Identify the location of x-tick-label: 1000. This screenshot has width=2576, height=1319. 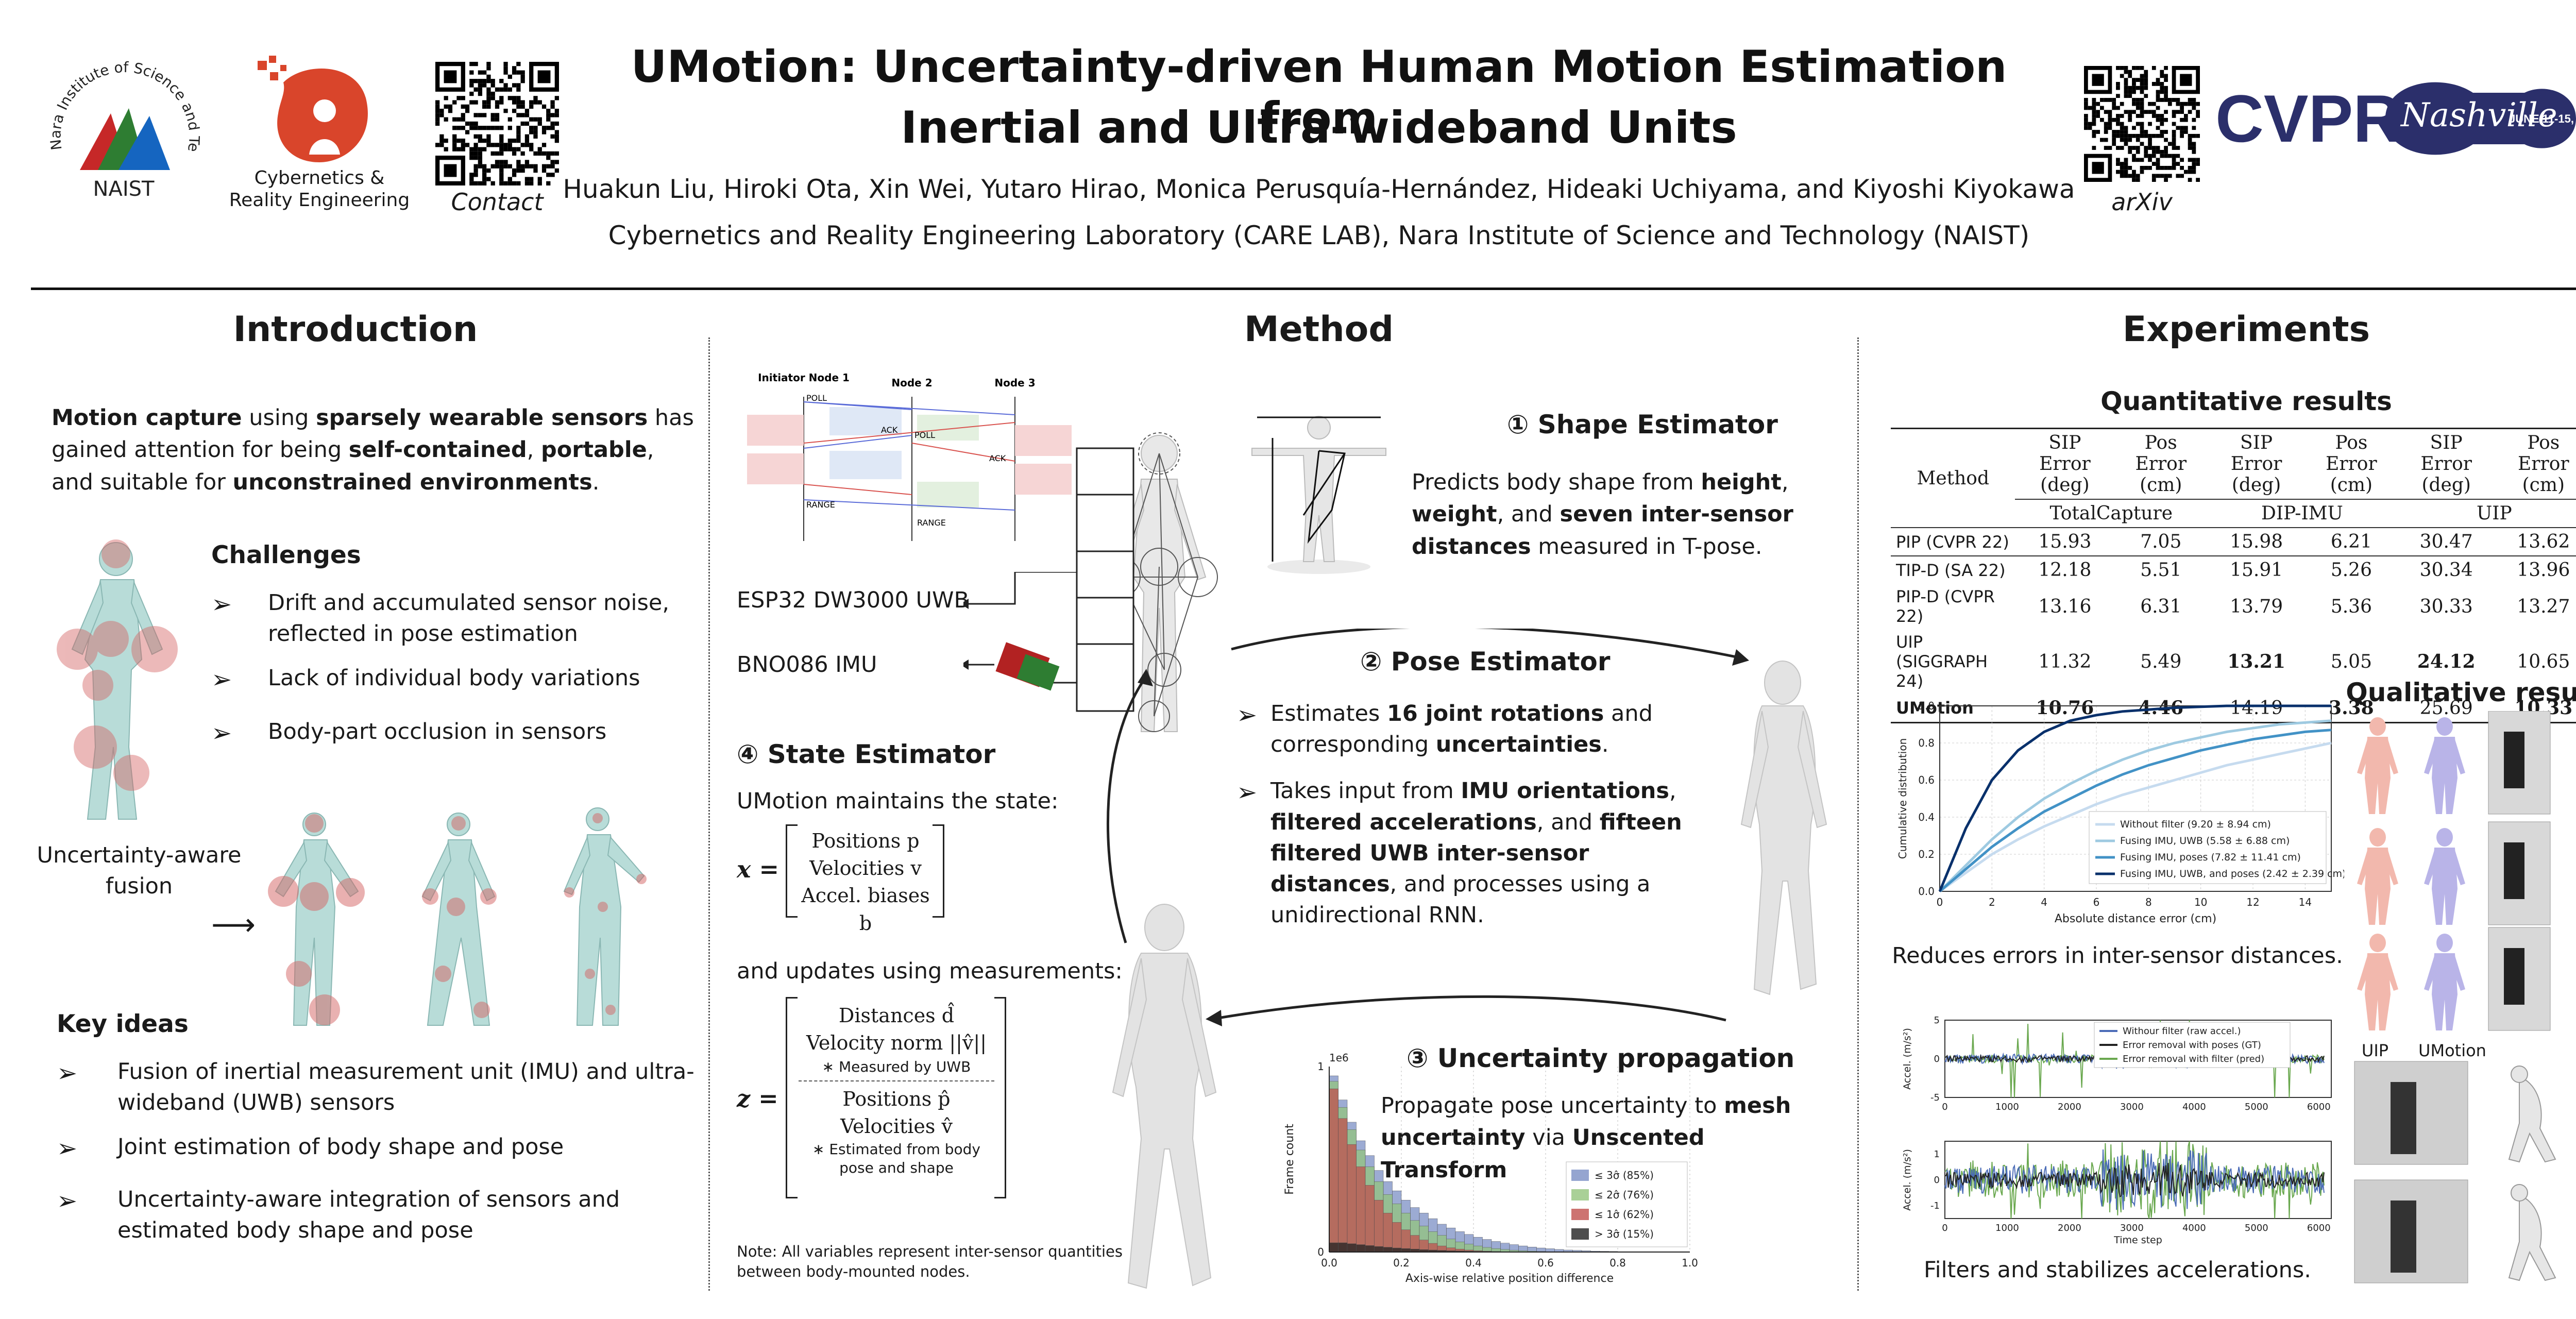
(2007, 1228).